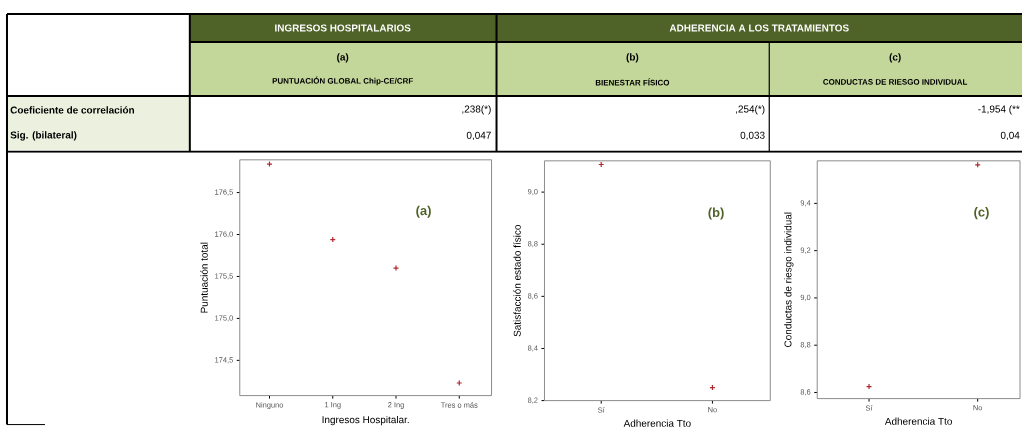  I want to click on annotation: (a), so click(423, 211).